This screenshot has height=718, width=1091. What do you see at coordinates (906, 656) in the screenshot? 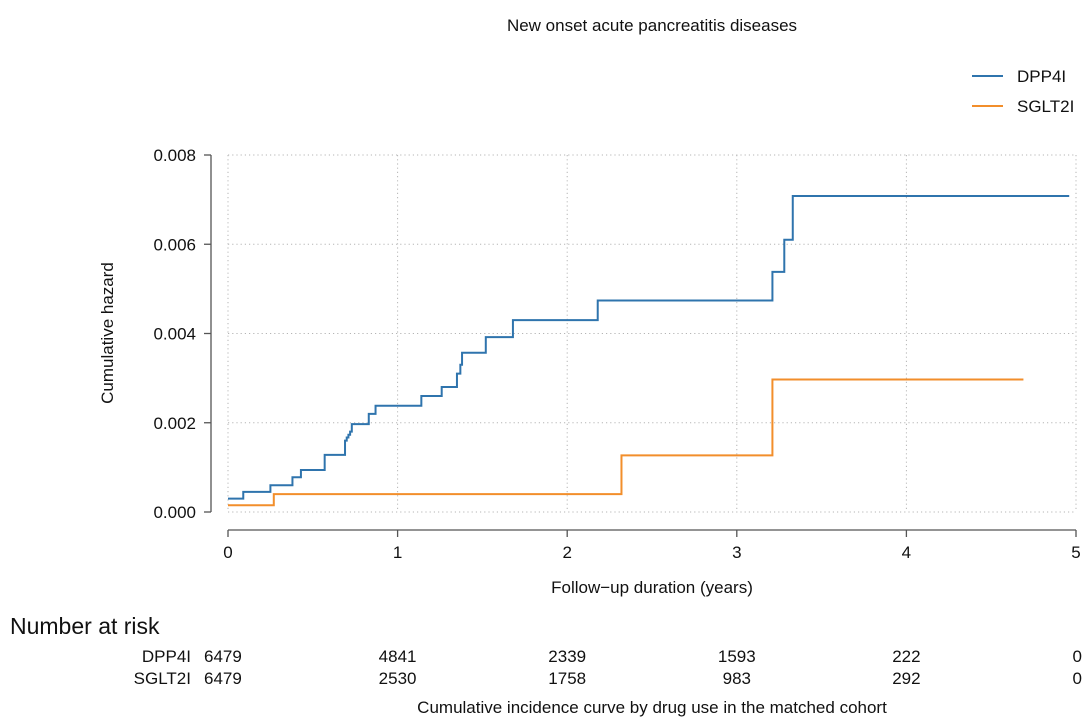
I see `risk-count: 222` at bounding box center [906, 656].